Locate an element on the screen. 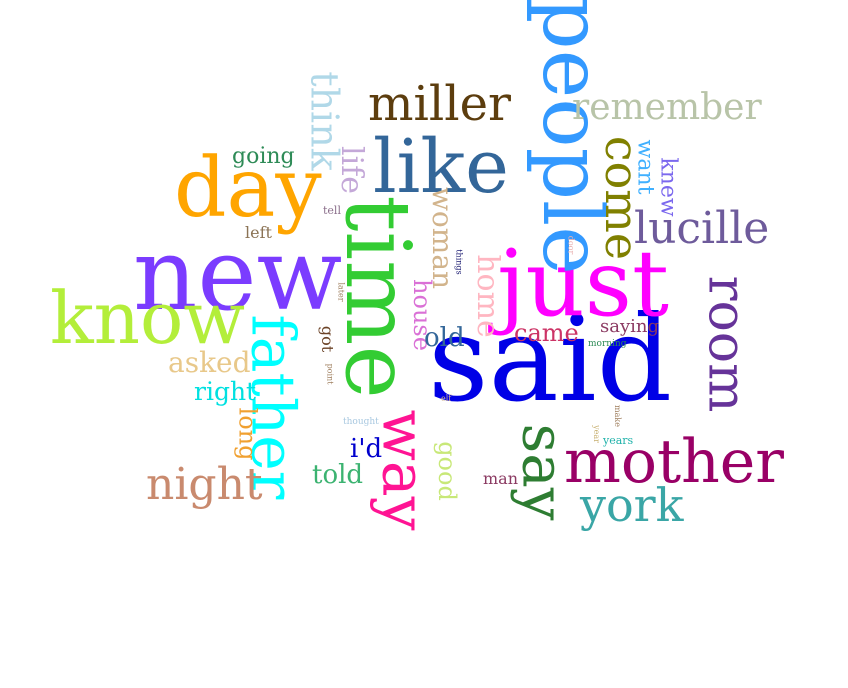 Image resolution: width=848 pixels, height=688 pixels. word-old: old is located at coordinates (444, 338).